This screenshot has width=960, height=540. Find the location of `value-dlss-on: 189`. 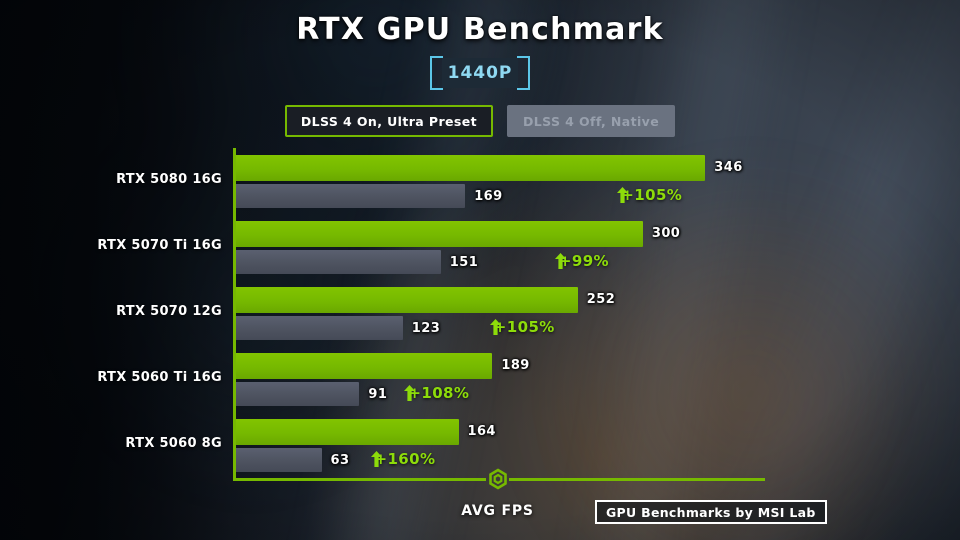

value-dlss-on: 189 is located at coordinates (515, 365).